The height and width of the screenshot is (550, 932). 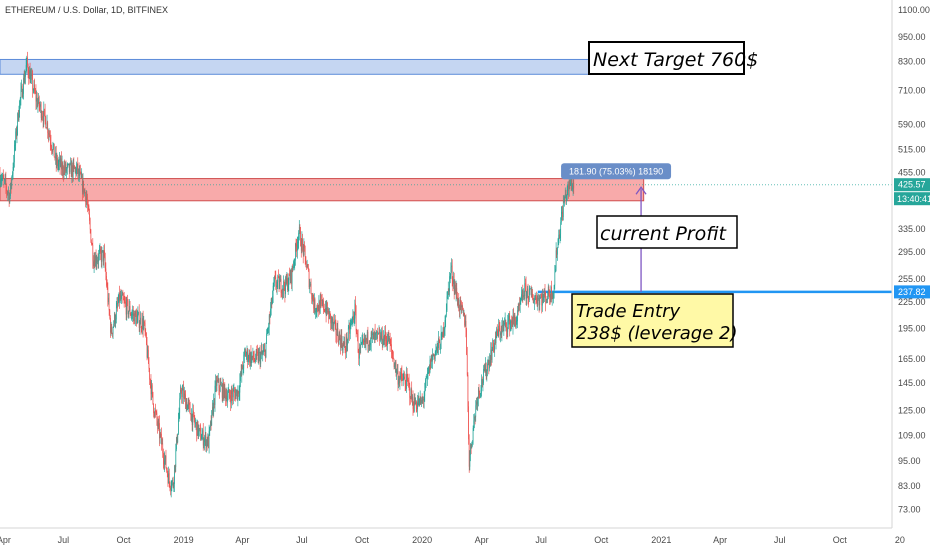 I want to click on target-zone-rect, so click(x=322, y=66).